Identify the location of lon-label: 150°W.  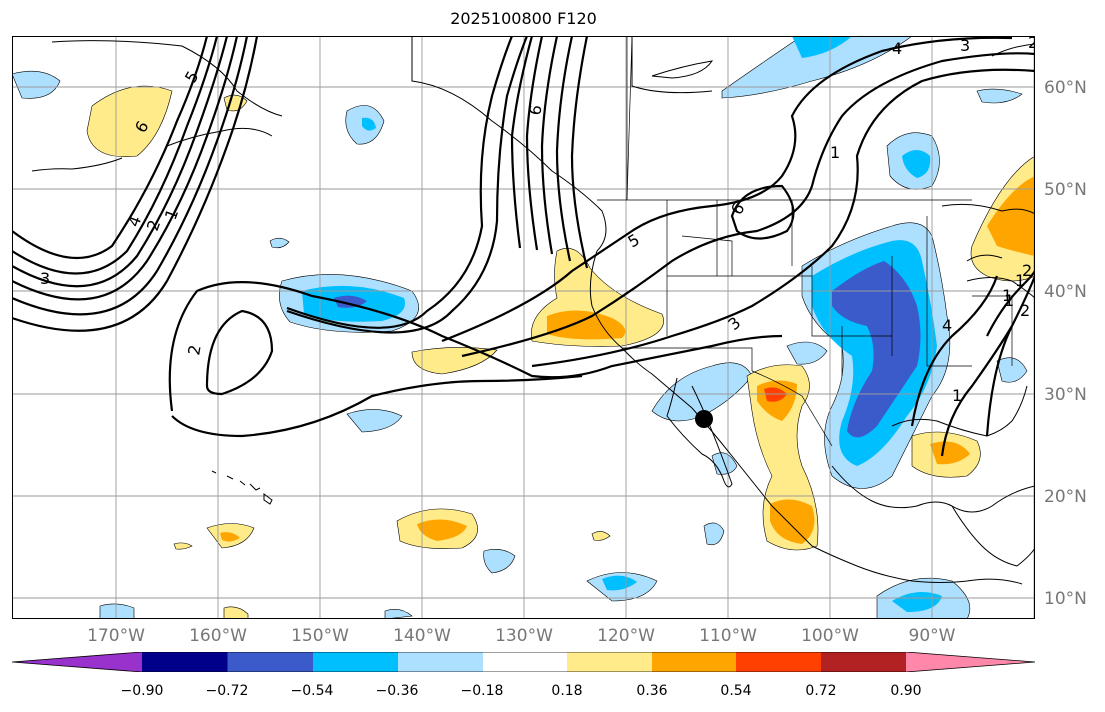
(320, 636).